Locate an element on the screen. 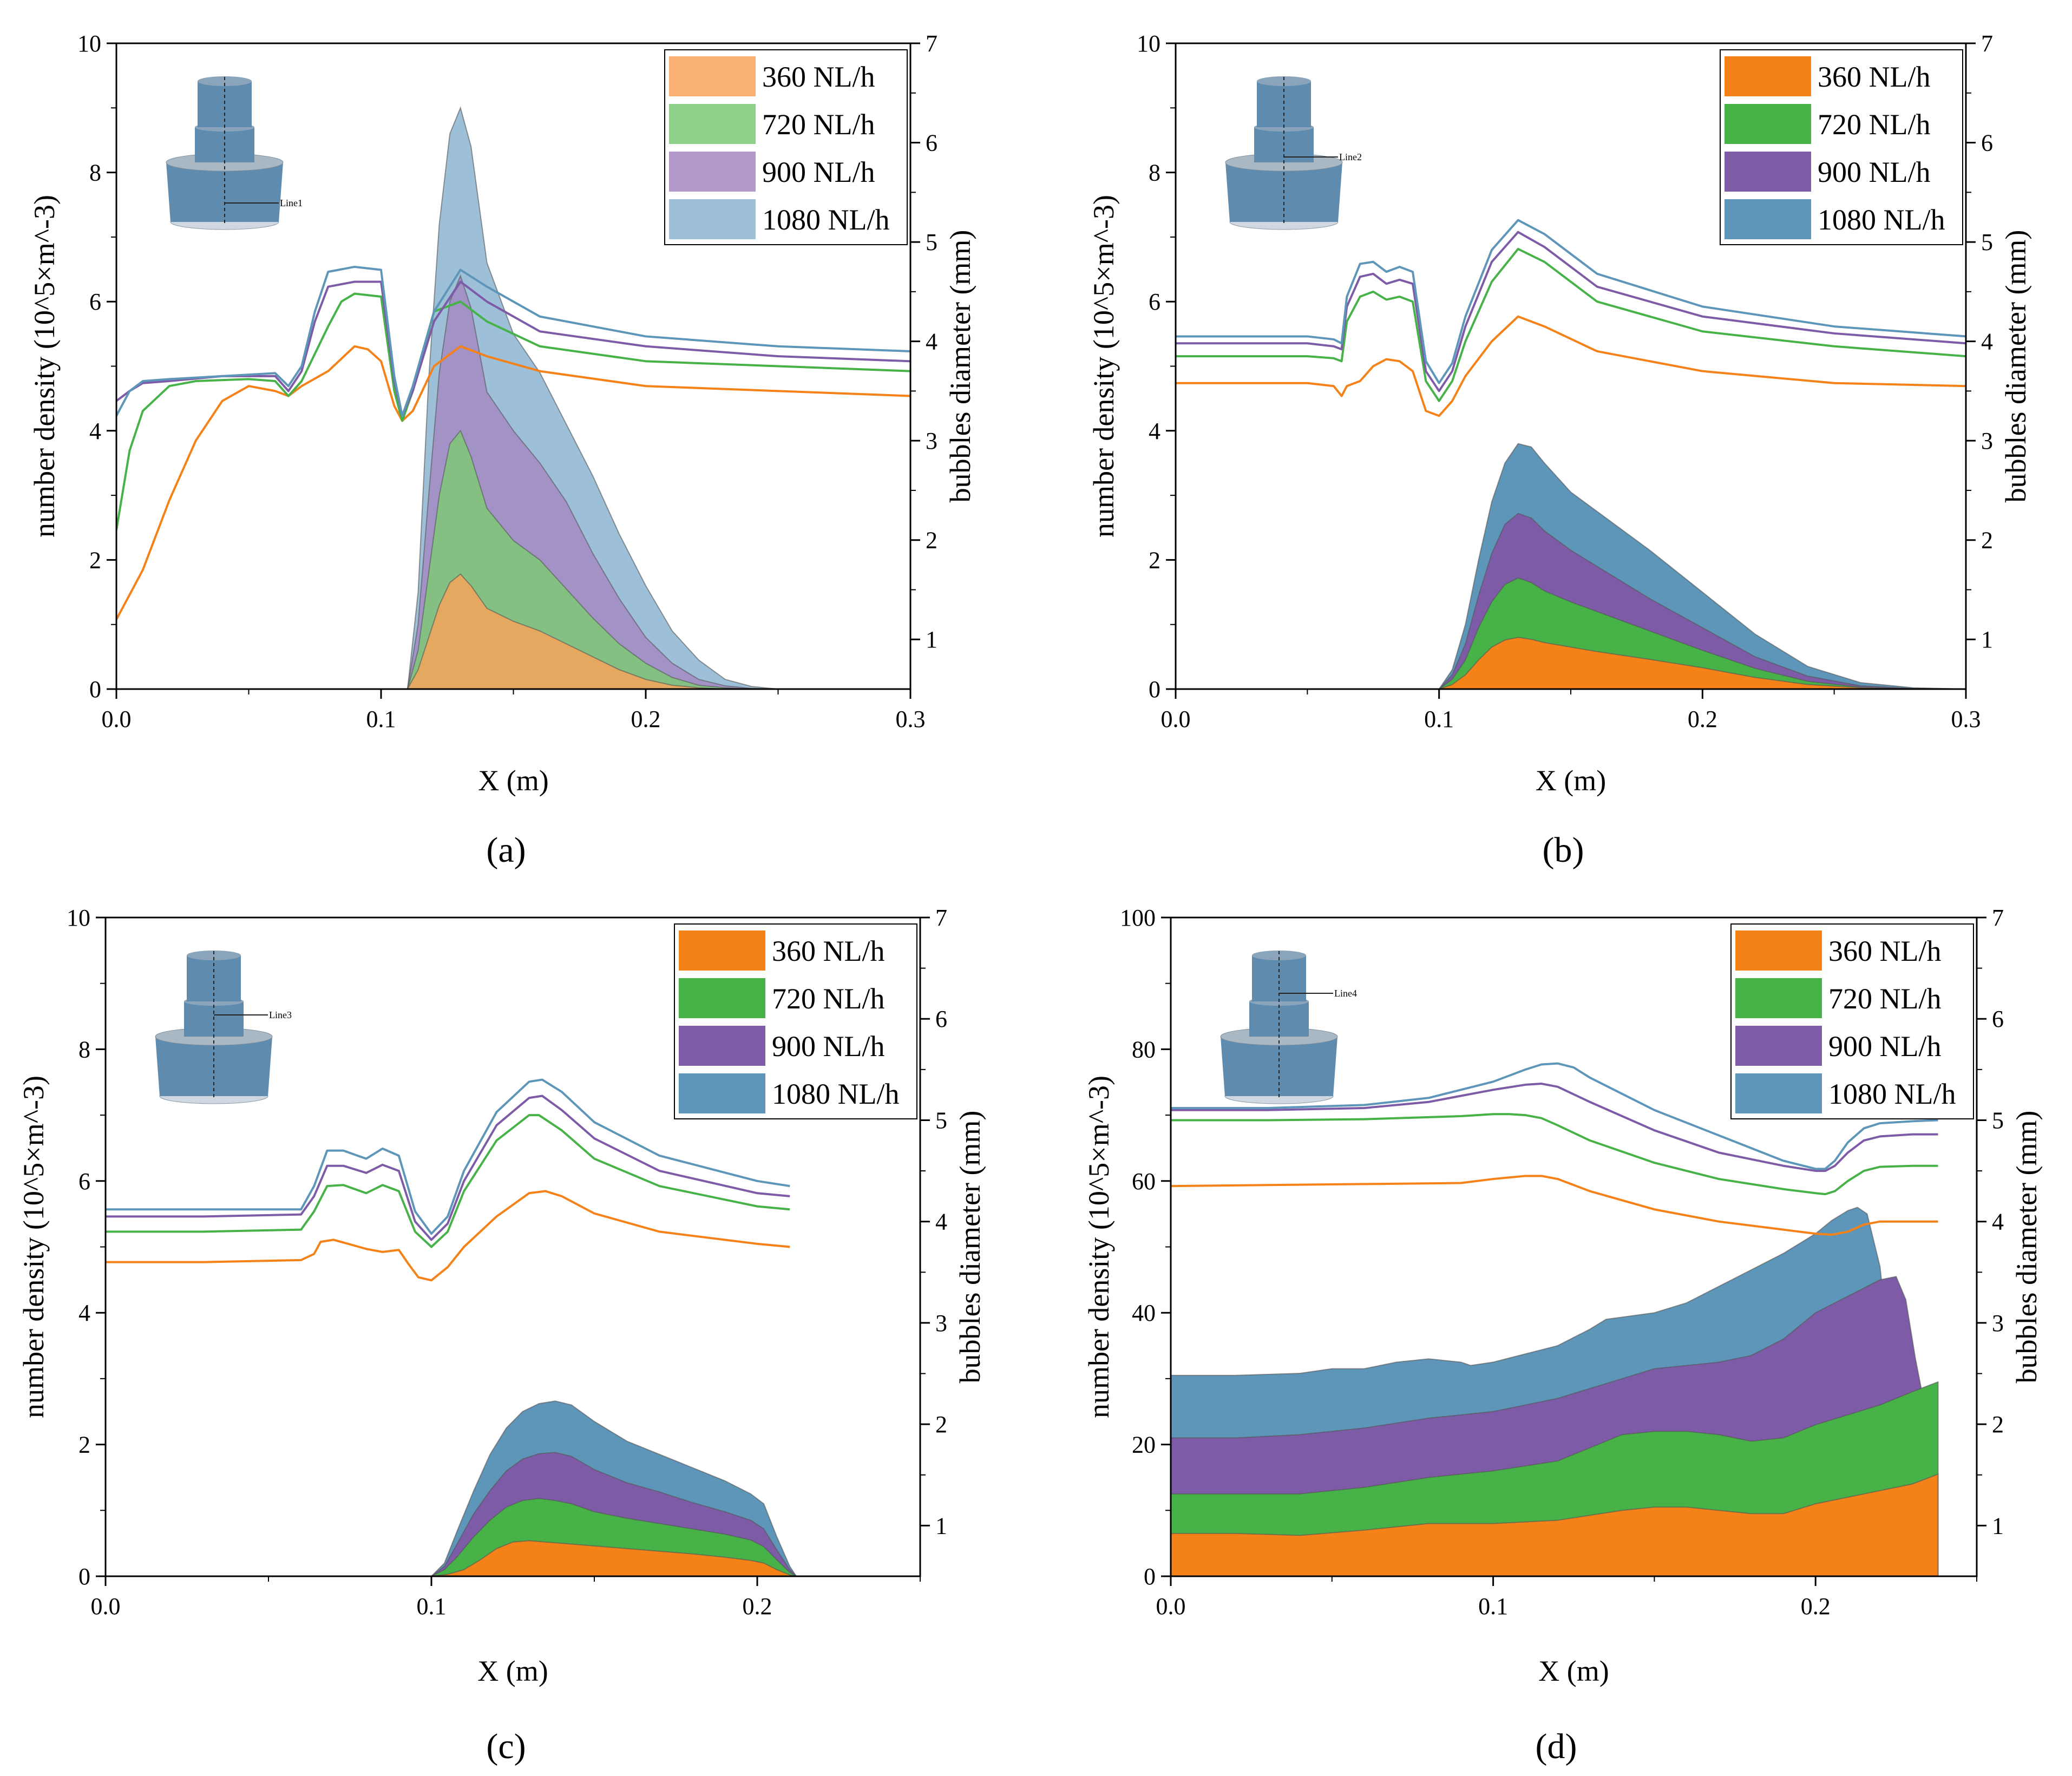  y-left-tick-label: 100 is located at coordinates (1138, 918).